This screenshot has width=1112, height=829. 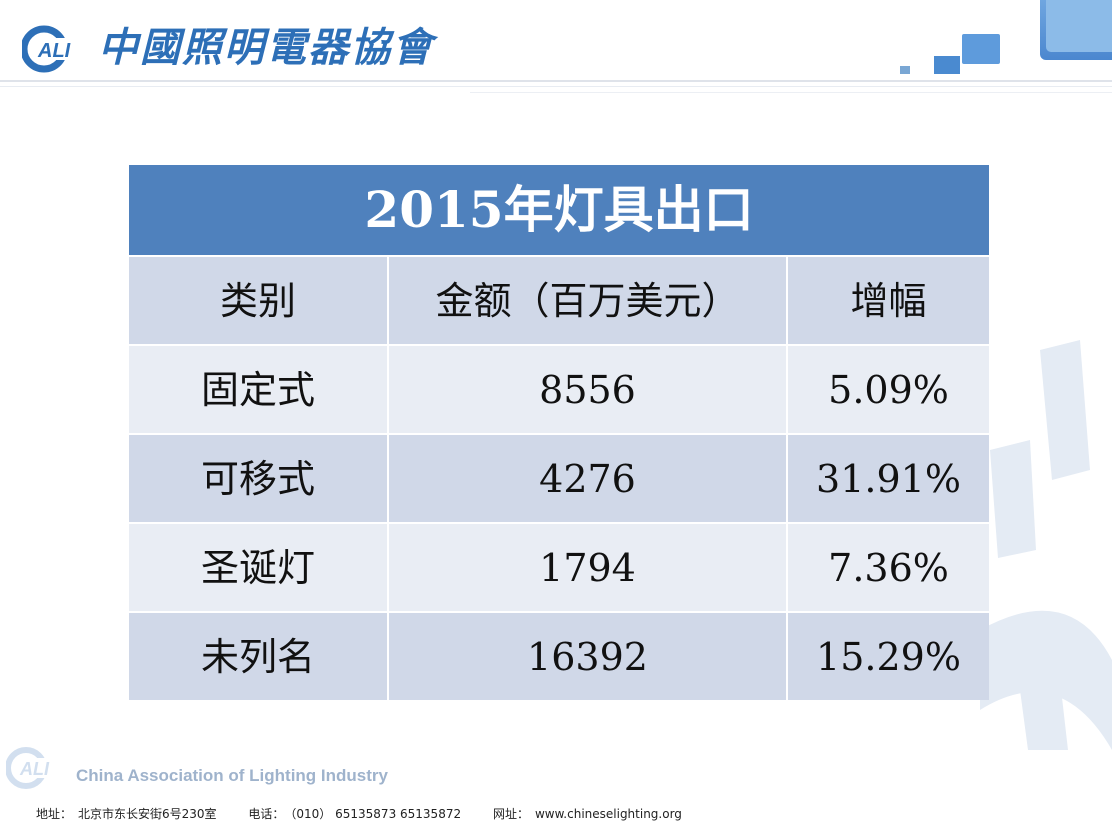 I want to click on slide-header: ALI 中國照明電器協會, so click(x=556, y=50).